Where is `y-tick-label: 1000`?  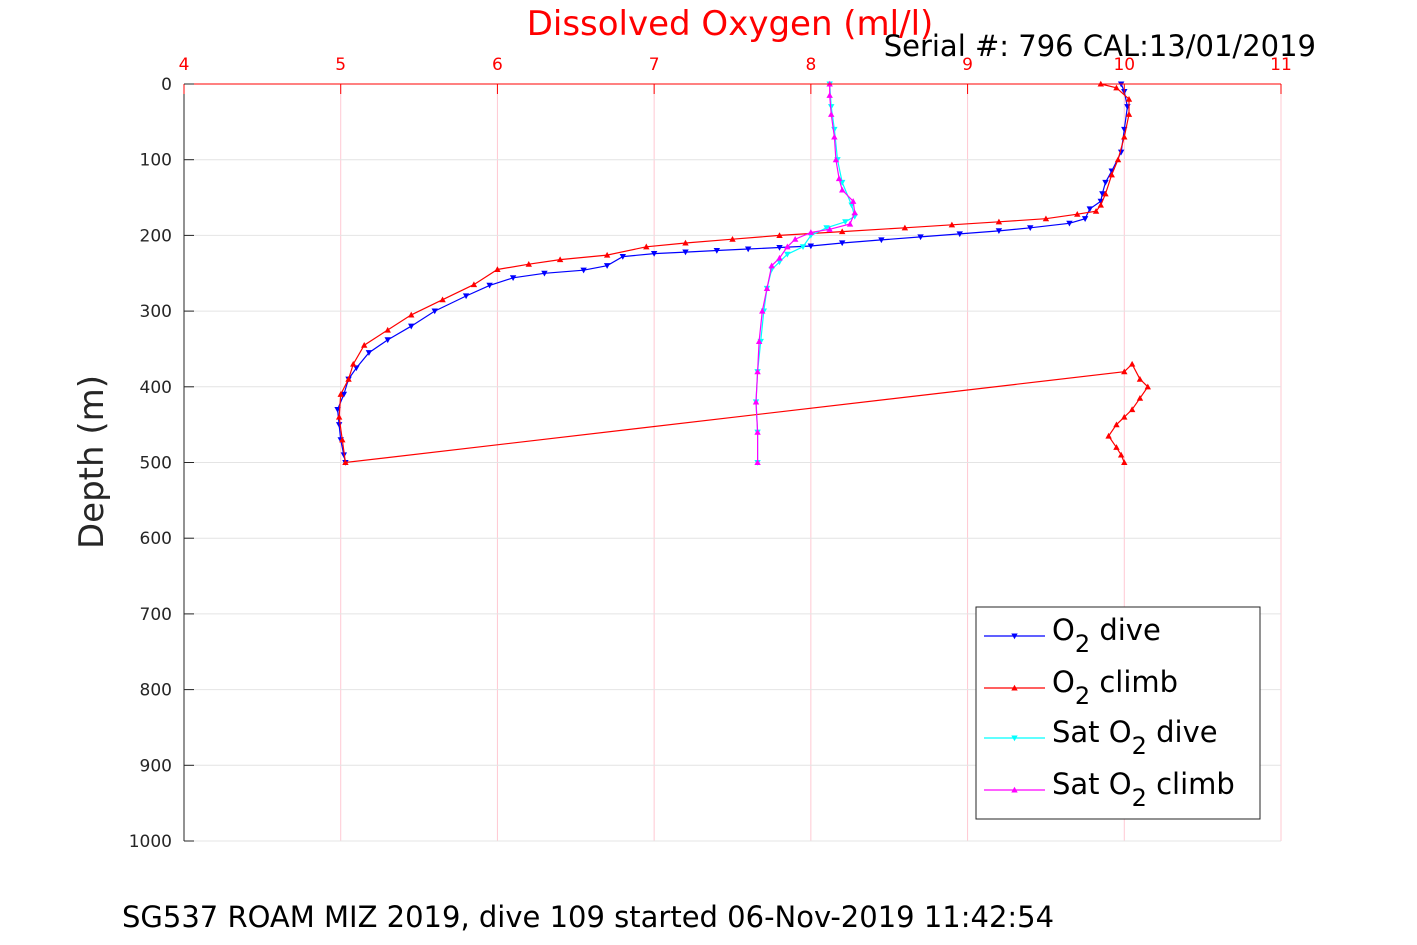 y-tick-label: 1000 is located at coordinates (150, 842).